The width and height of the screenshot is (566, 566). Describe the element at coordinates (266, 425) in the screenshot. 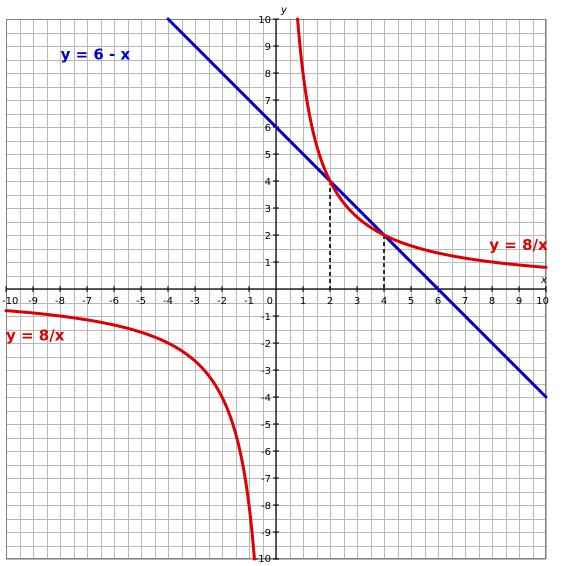

I see `y-tick-label: -5` at that location.